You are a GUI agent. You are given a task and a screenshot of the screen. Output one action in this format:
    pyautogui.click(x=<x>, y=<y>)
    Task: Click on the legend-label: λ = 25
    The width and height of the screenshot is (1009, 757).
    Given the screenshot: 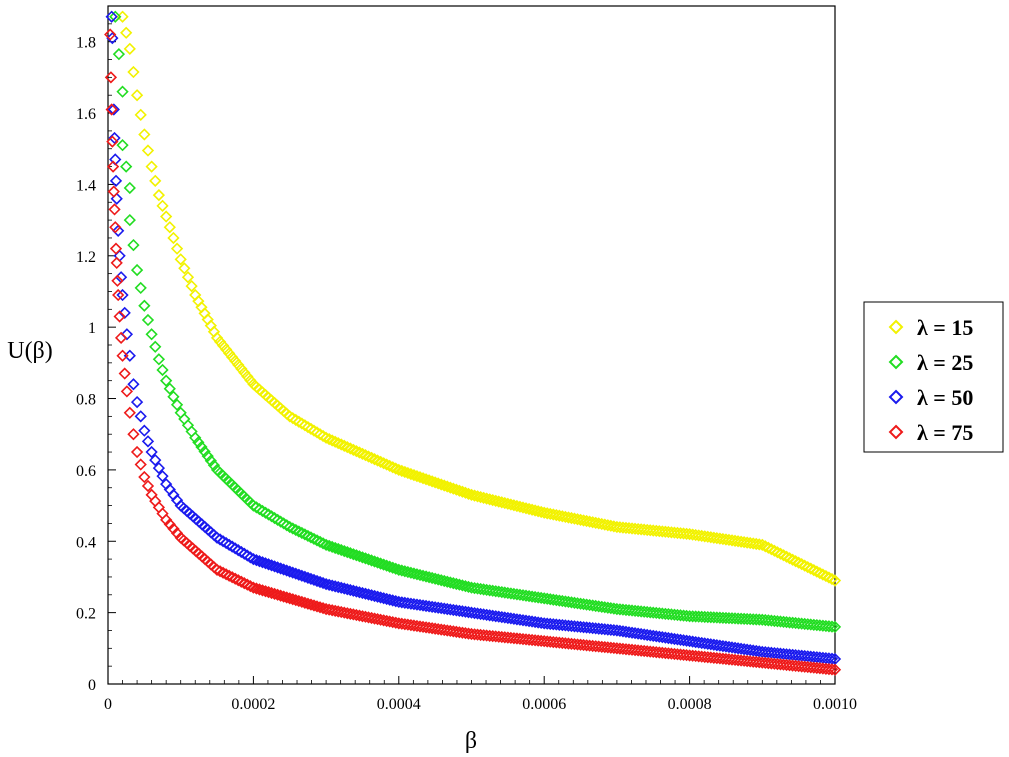 What is the action you would take?
    pyautogui.click(x=945, y=362)
    